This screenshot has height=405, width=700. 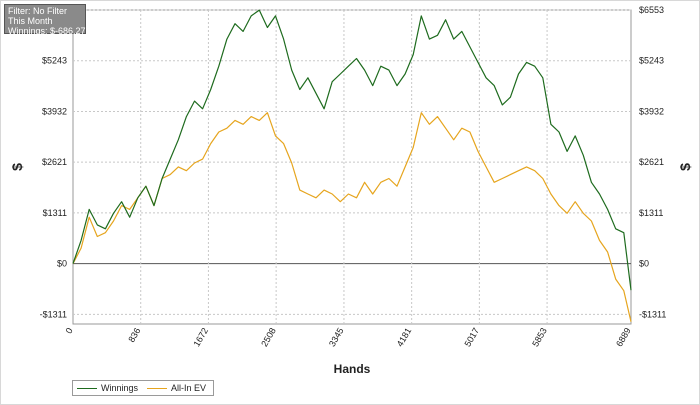 I want to click on x-tick-label: 2508, so click(x=268, y=337).